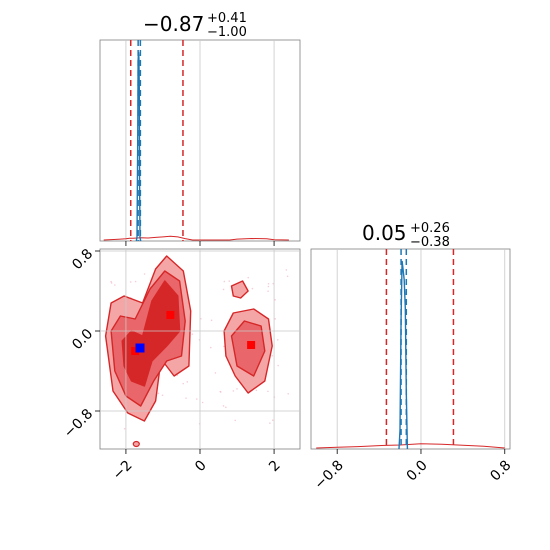  Describe the element at coordinates (275, 466) in the screenshot. I see `joint-x-tick-label-2: 2` at that location.